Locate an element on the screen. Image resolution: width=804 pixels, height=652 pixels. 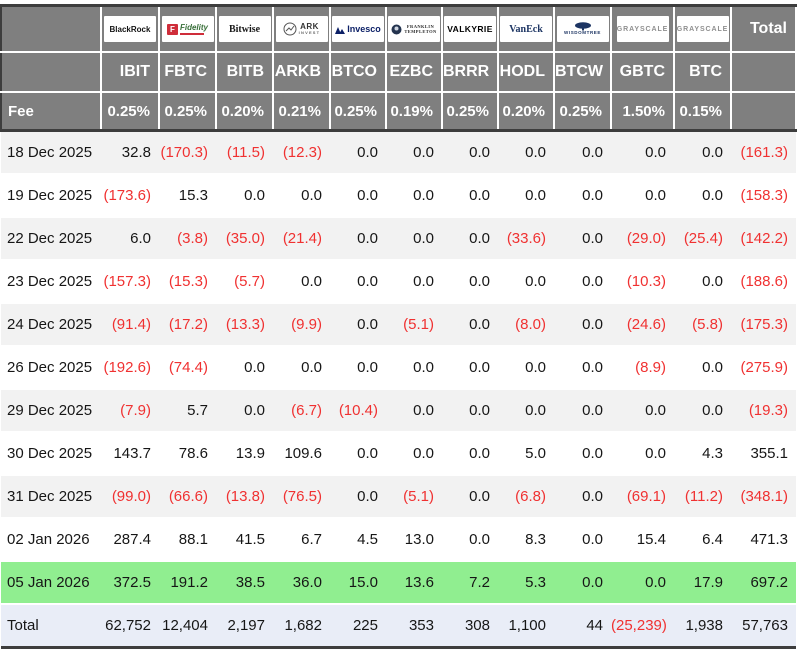
provider-logo-cell: F Fidelity is located at coordinates (187, 28).